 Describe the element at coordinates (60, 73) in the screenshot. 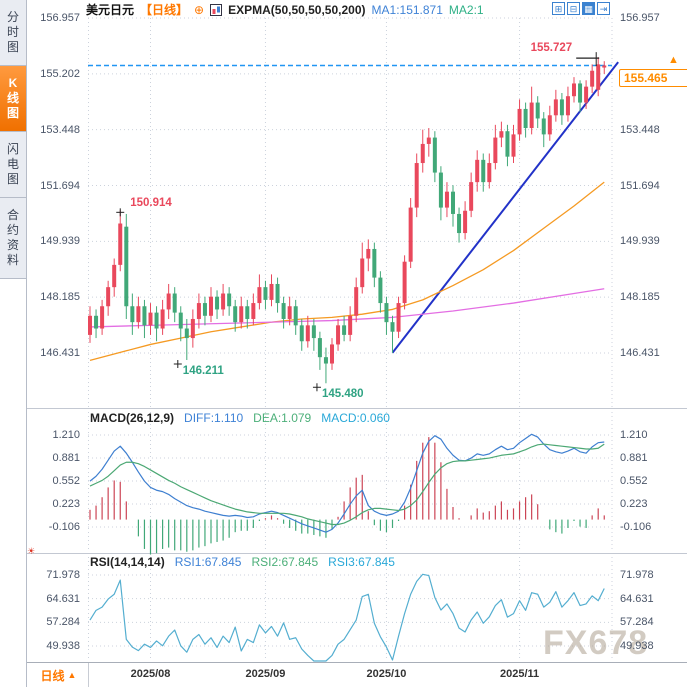

I see `y-axis-label: 155.202` at that location.